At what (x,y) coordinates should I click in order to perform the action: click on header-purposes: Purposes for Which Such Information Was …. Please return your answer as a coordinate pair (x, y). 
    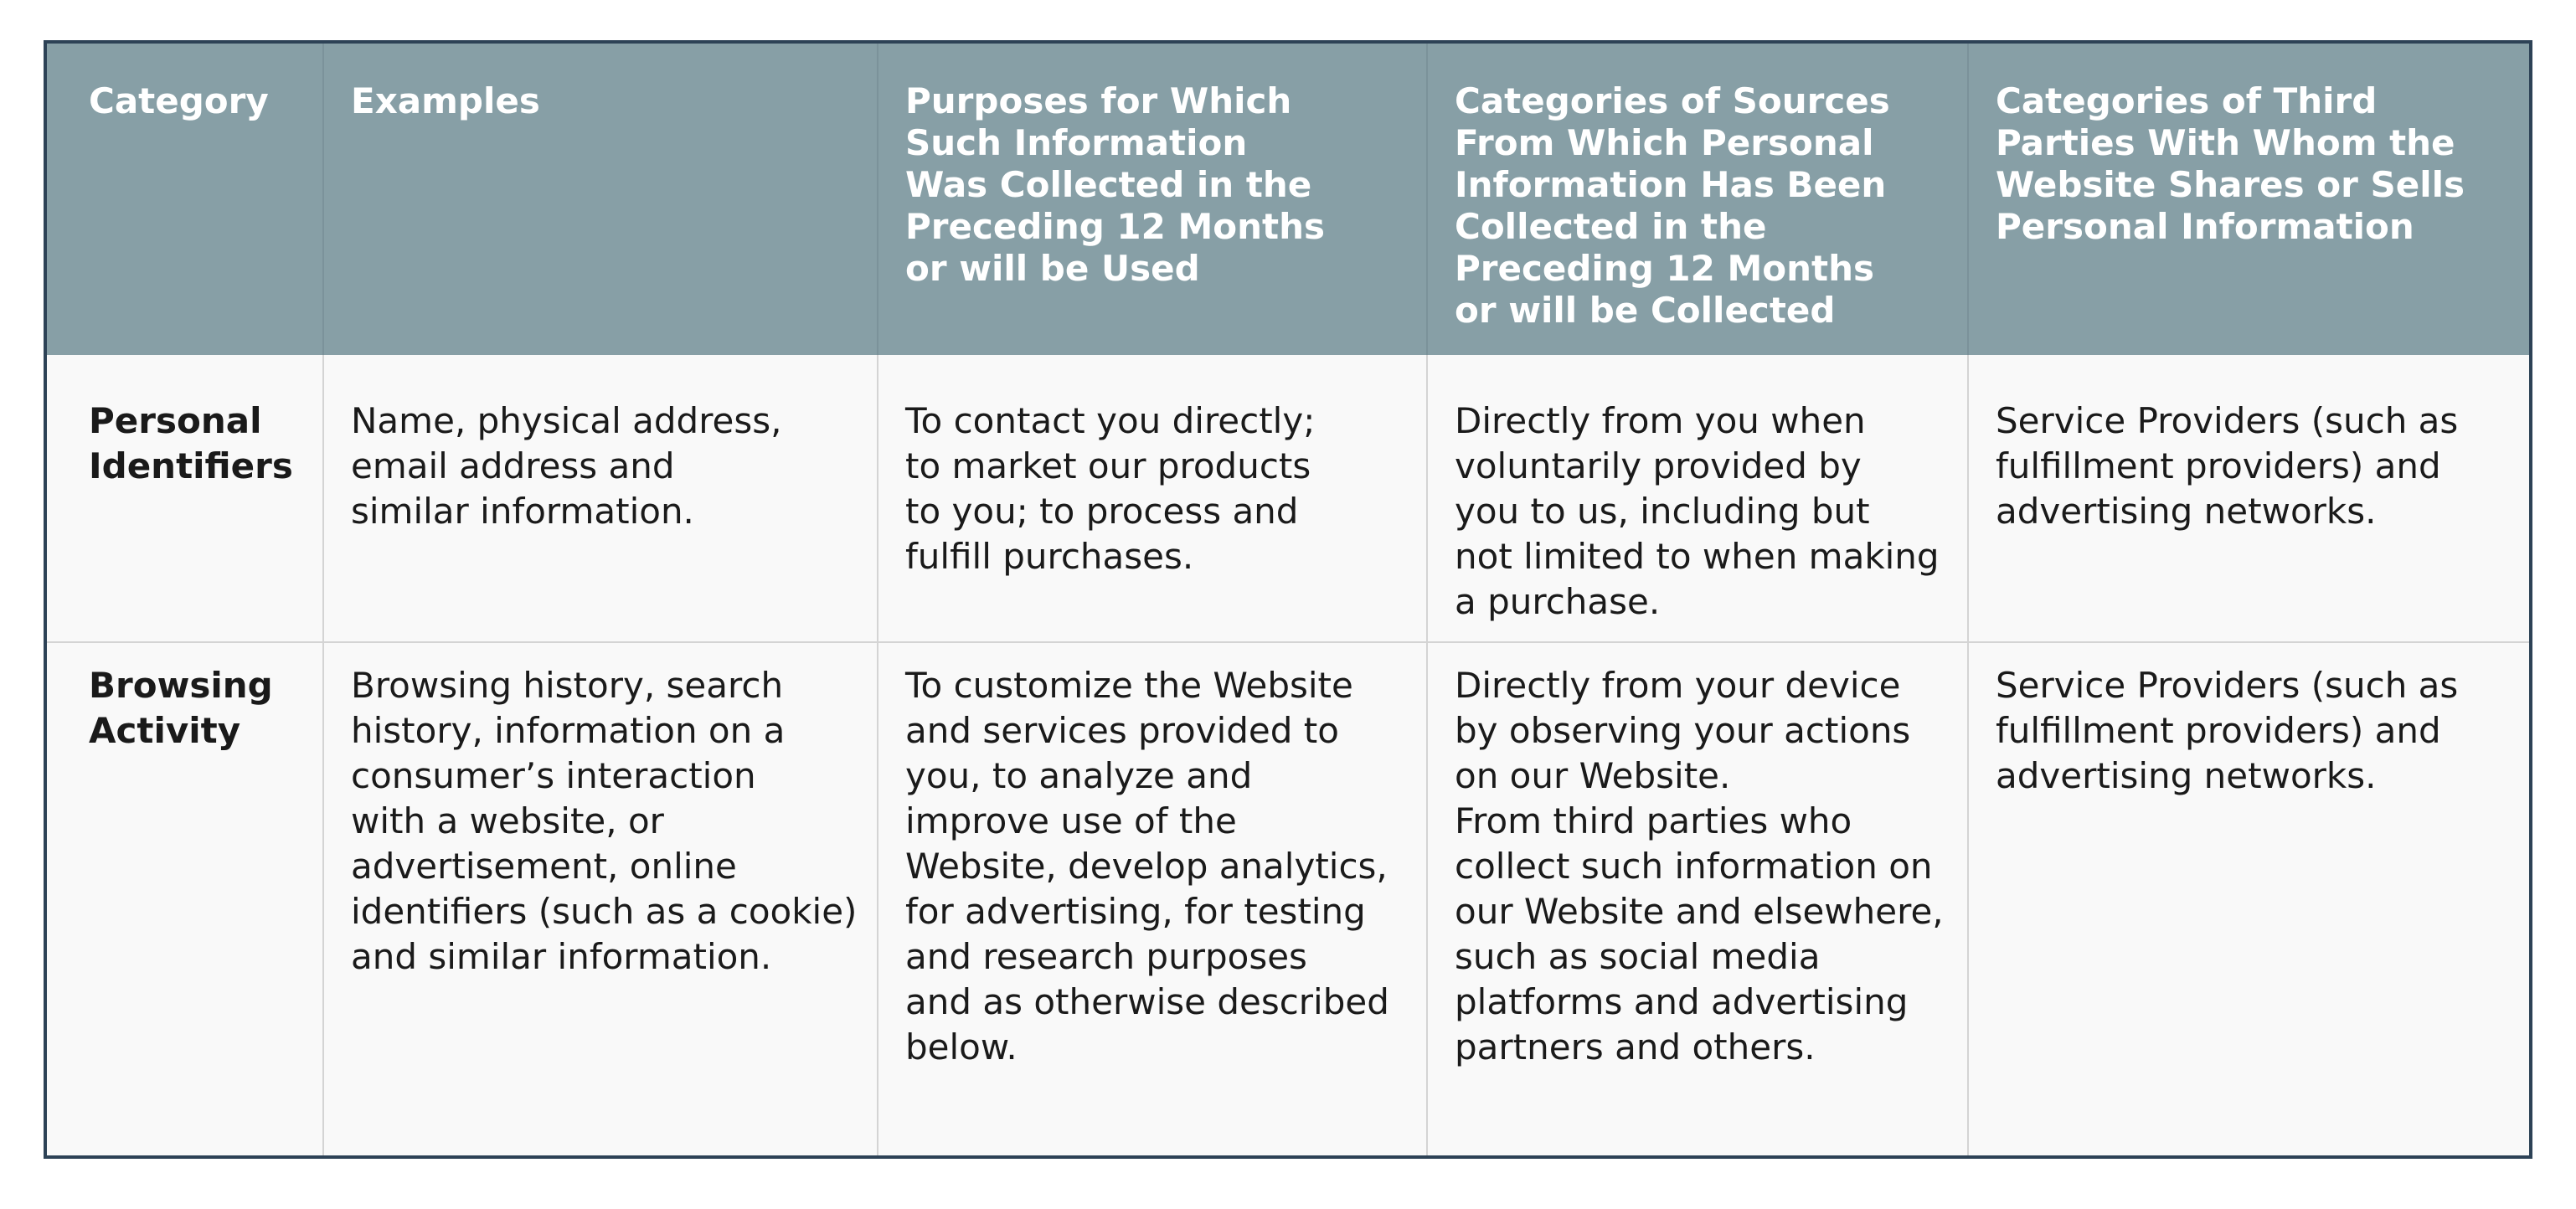
    Looking at the image, I should click on (1152, 199).